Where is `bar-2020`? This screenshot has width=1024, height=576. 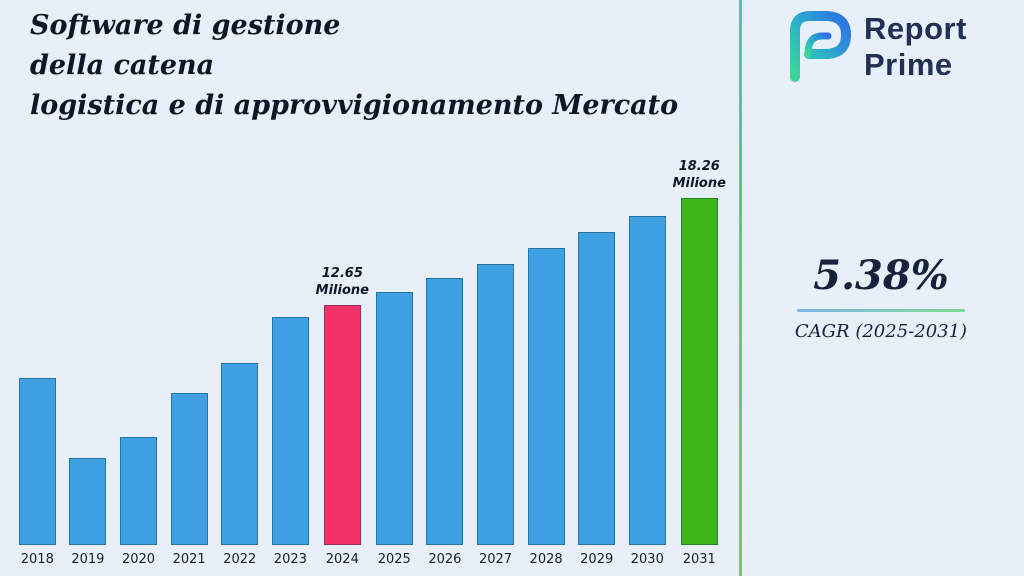 bar-2020 is located at coordinates (139, 491).